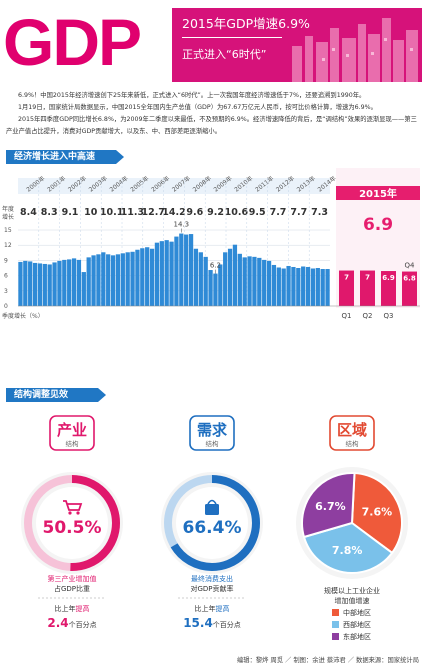  What do you see at coordinates (352, 430) in the screenshot?
I see `ring-title: 区域` at bounding box center [352, 430].